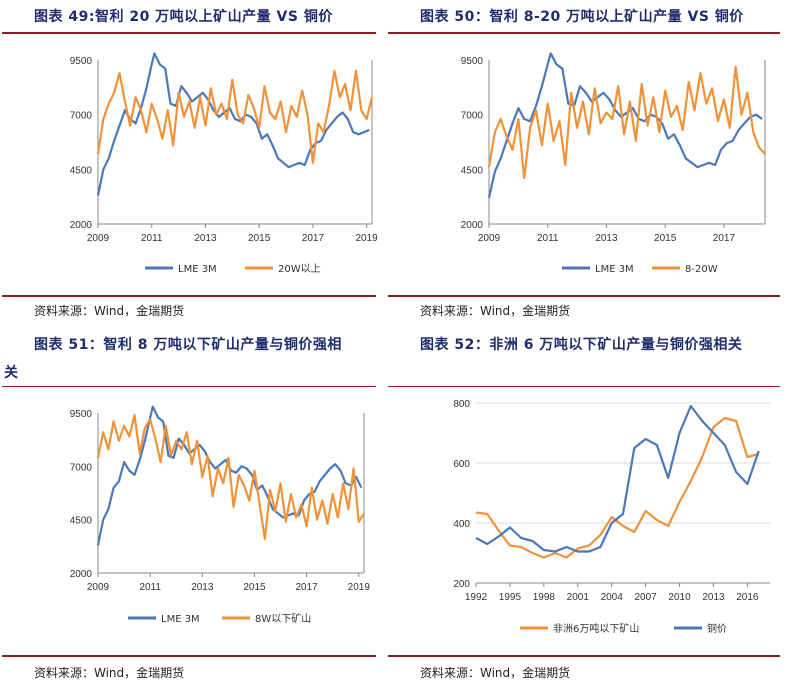 The image size is (786, 683). I want to click on chart-50-top-rule, so click(584, 33).